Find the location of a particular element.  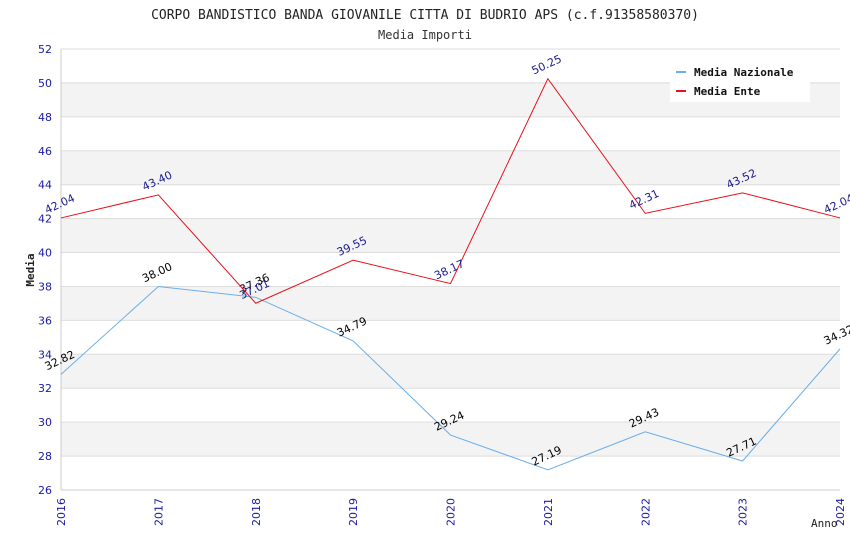

y-tick-label: 50 is located at coordinates (45, 83).